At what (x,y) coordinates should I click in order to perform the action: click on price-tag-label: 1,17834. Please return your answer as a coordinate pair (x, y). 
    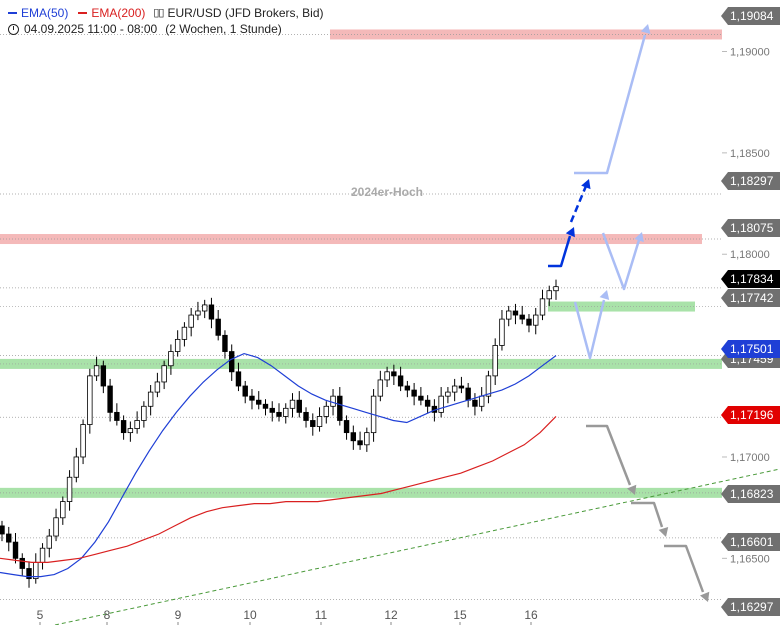
    Looking at the image, I should click on (752, 279).